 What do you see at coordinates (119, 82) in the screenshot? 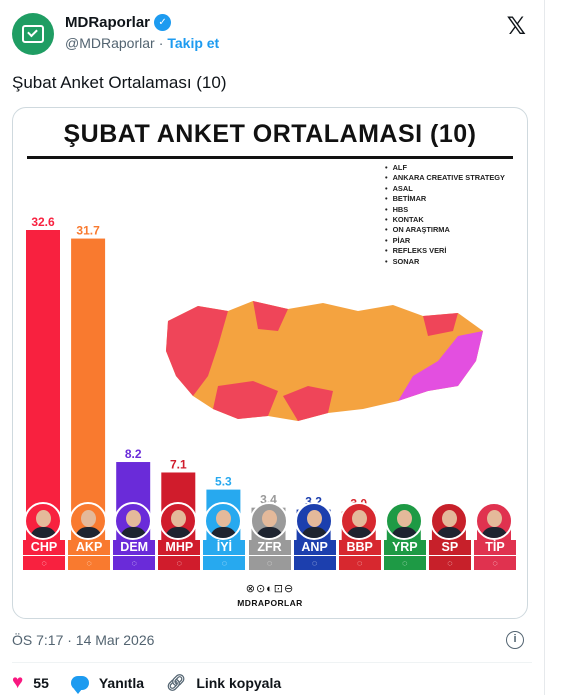
I see `tweet-text: Şubat Anket Ortalaması (10)` at bounding box center [119, 82].